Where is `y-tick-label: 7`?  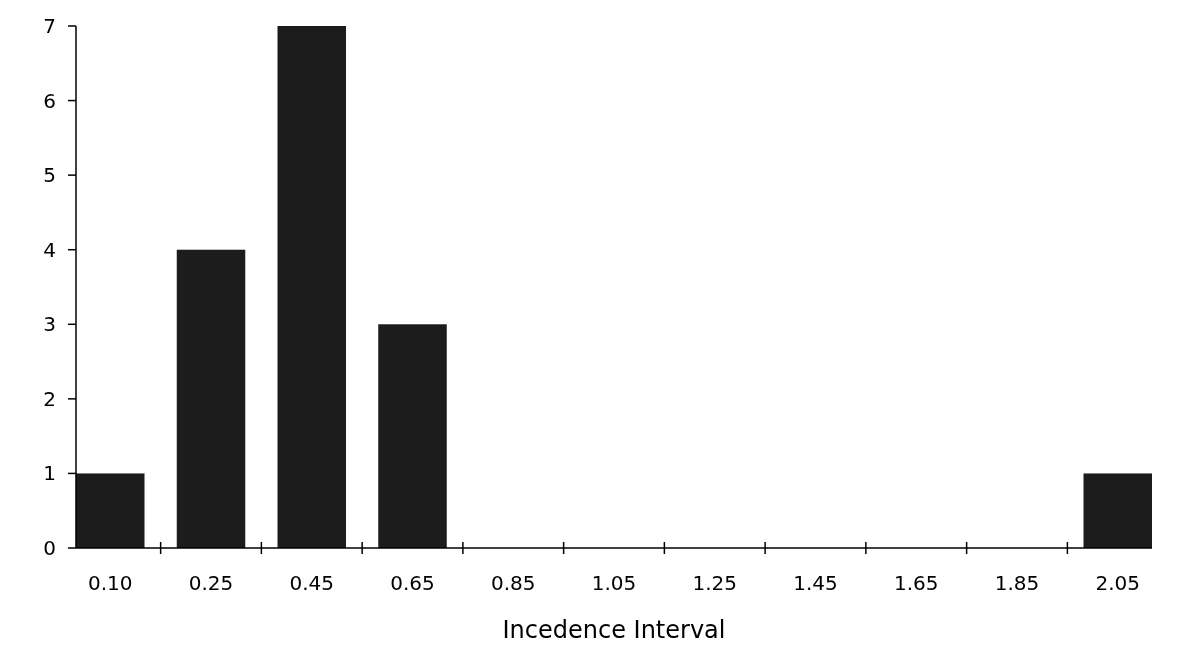 y-tick-label: 7 is located at coordinates (49, 26).